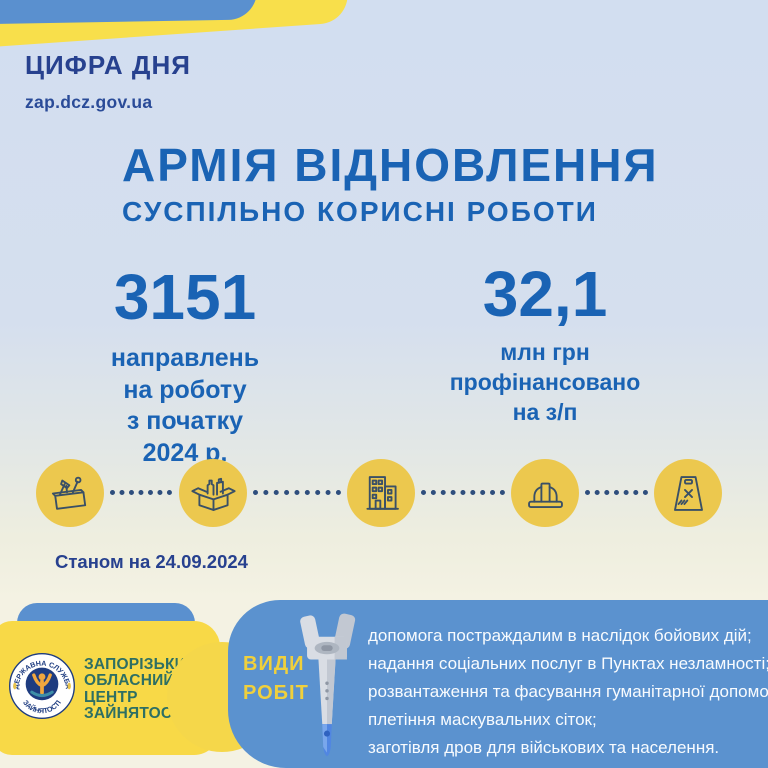 Image resolution: width=768 pixels, height=768 pixels. I want to click on works-title-line: РОБІТ, so click(276, 693).